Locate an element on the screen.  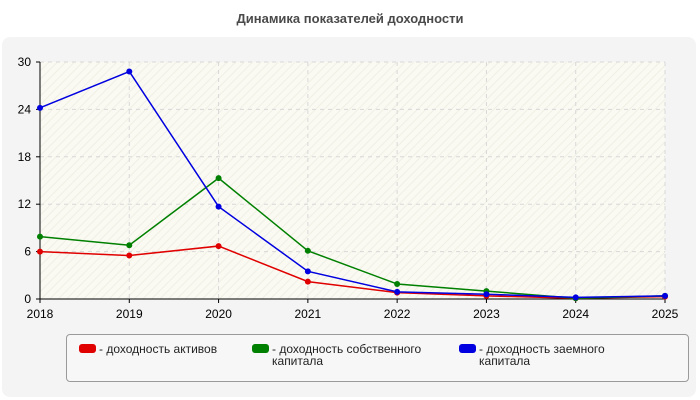
x-tick-label: 2020 is located at coordinates (218, 314).